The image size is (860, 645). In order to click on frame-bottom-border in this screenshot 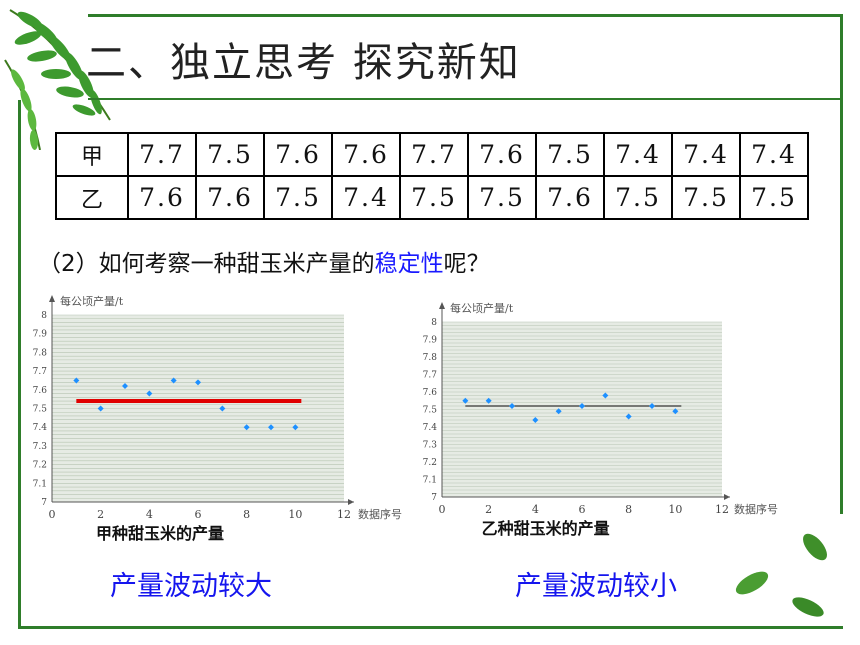, I will do `click(430, 627)`.